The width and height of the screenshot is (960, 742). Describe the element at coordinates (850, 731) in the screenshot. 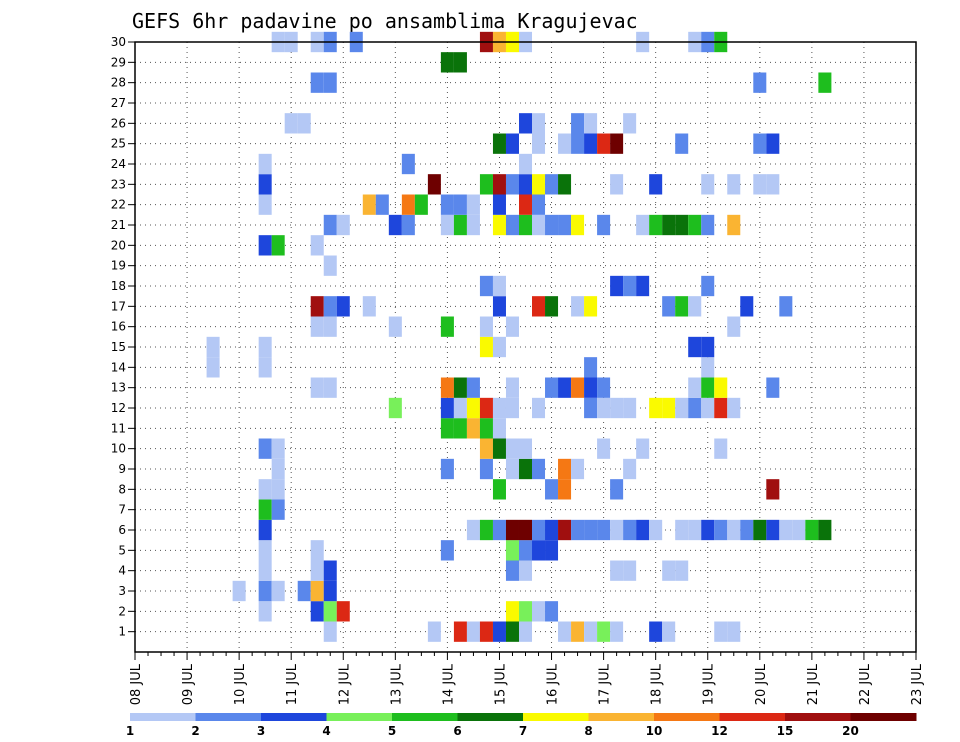

I see `colorbar-label: 20` at that location.